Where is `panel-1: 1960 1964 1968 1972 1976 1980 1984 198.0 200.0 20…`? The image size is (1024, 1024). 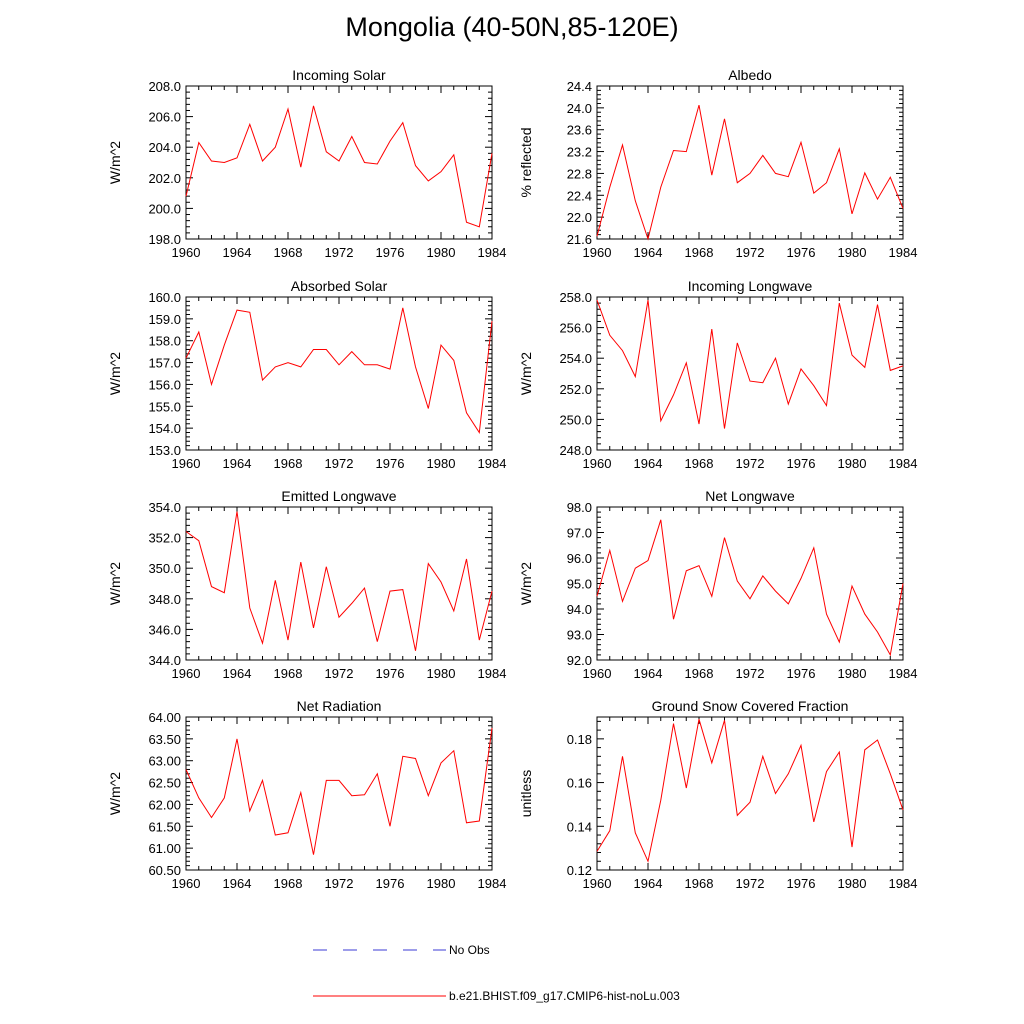
panel-1: 1960 1964 1968 1972 1976 1980 1984 198.0 200.0 20… is located at coordinates (306, 163).